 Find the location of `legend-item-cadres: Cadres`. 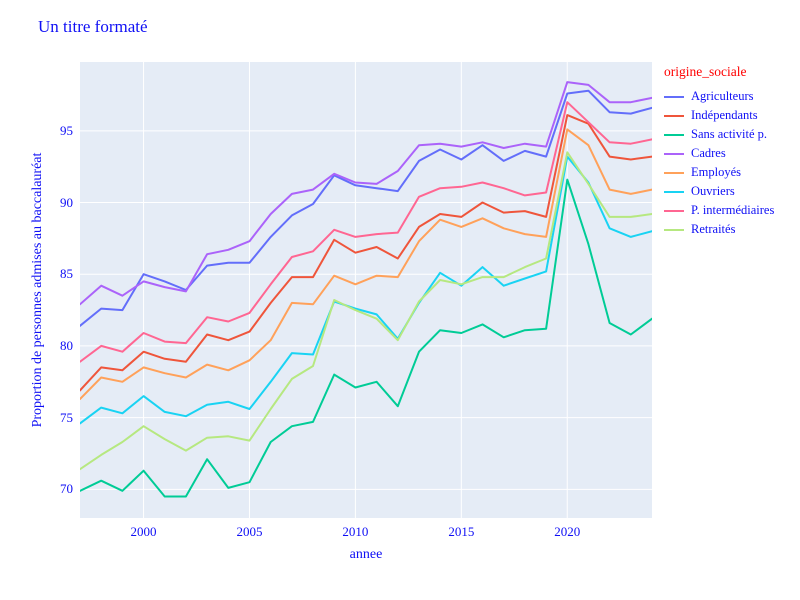

legend-item-cadres: Cadres is located at coordinates (731, 153).